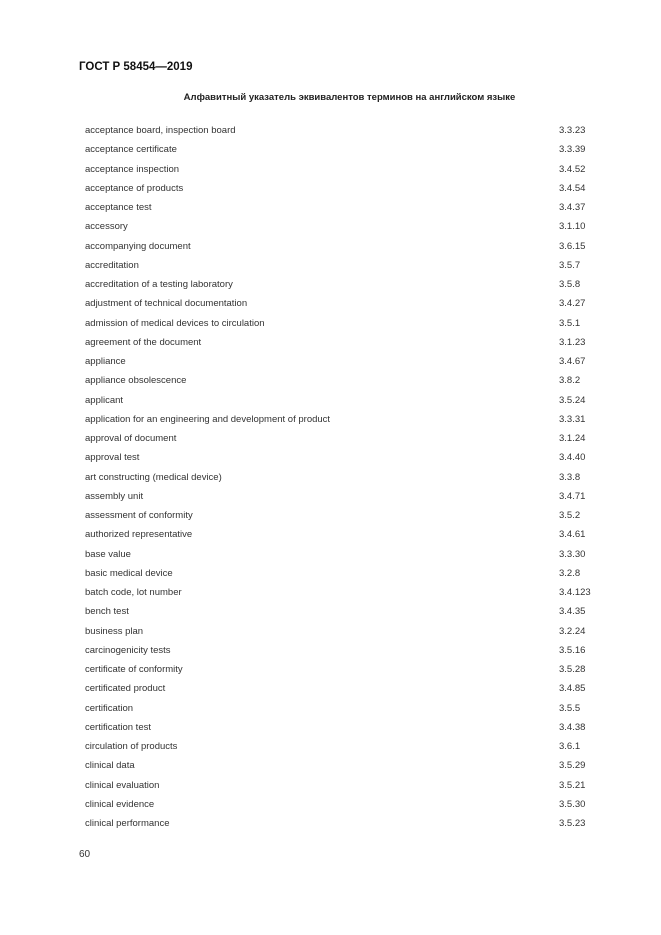  What do you see at coordinates (129, 573) in the screenshot?
I see `entry-term: basic medical device` at bounding box center [129, 573].